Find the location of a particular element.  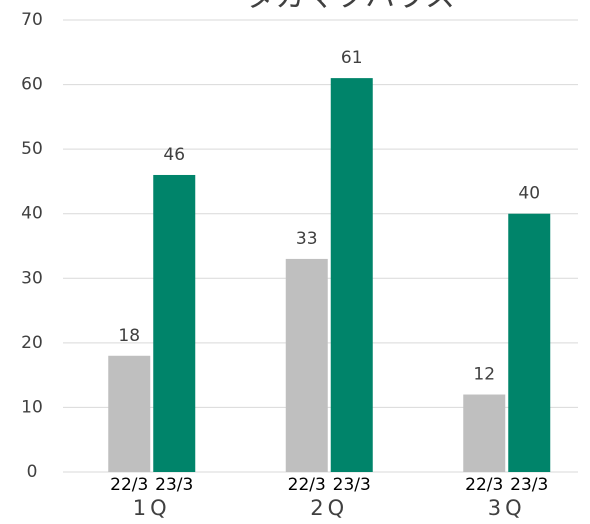

y-tick-label: 10 is located at coordinates (32, 407).